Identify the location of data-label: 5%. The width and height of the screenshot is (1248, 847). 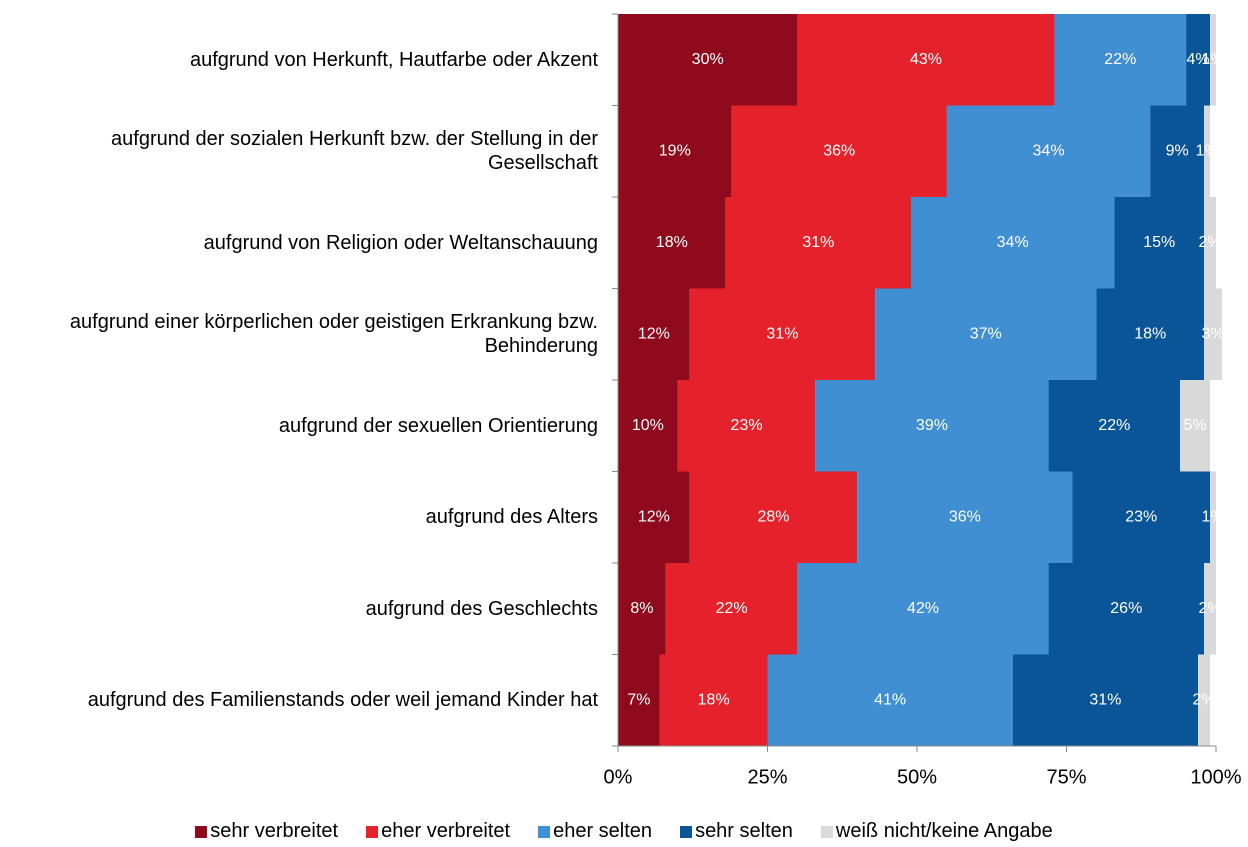
(1195, 425).